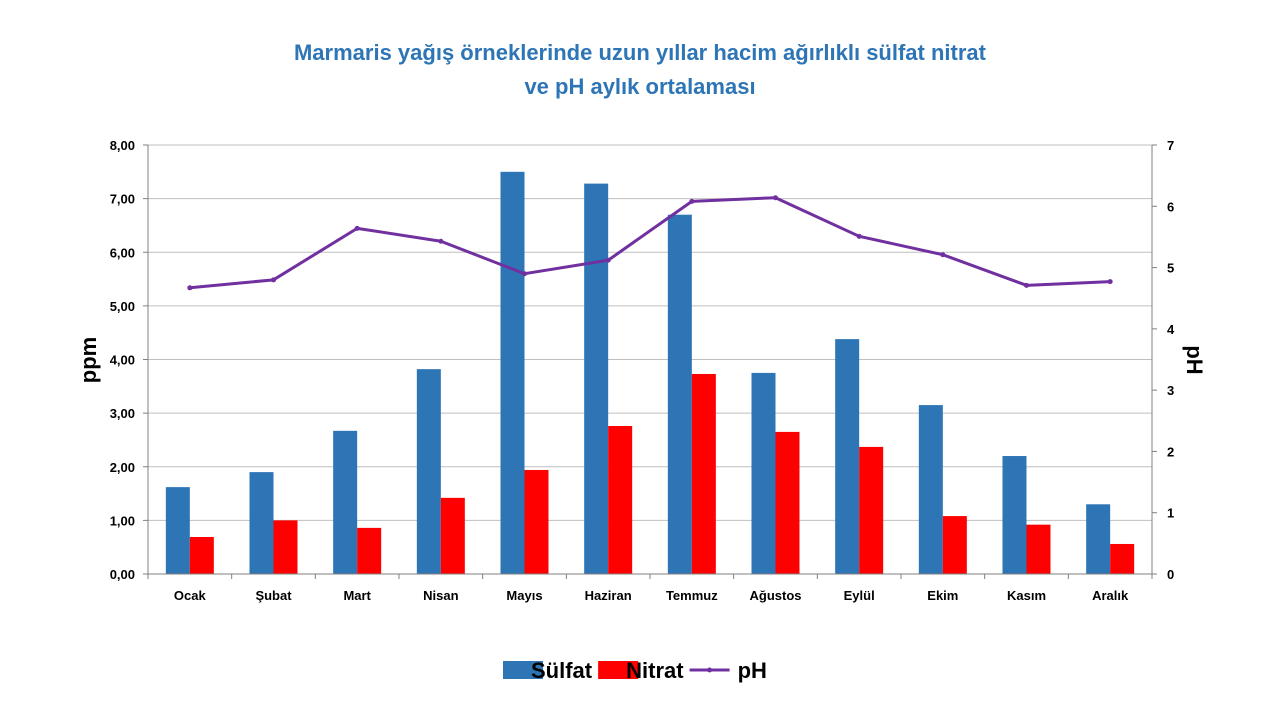 This screenshot has height=720, width=1280. What do you see at coordinates (88, 360) in the screenshot?
I see `y-axis-title: ppm` at bounding box center [88, 360].